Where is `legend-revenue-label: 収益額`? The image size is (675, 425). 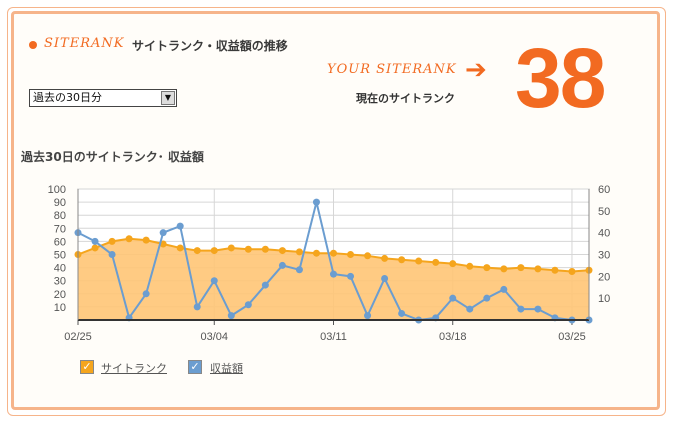 legend-revenue-label: 収益額 is located at coordinates (226, 368).